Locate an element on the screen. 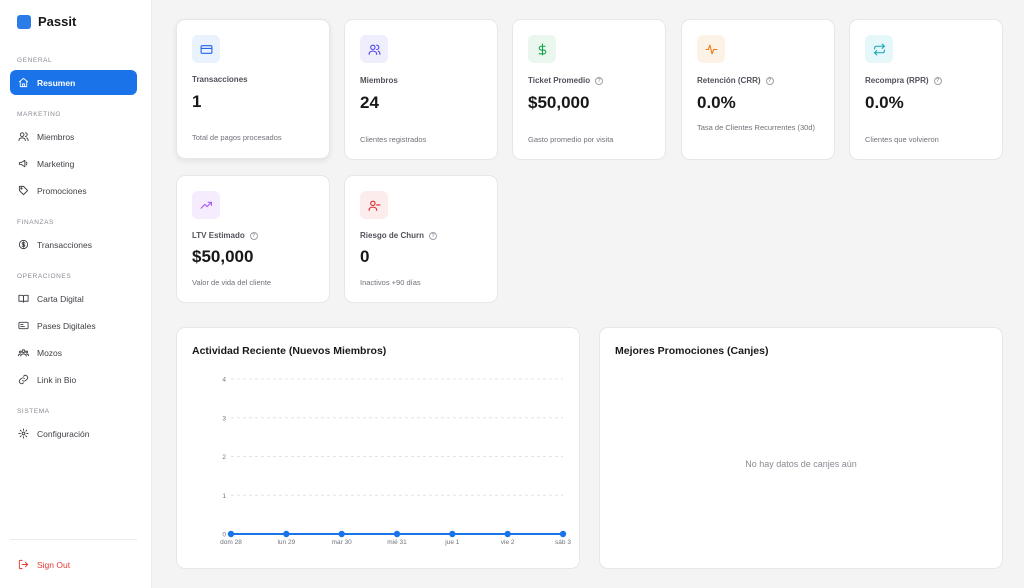  stat-card-churn: Riesgo de Churn? 0 Inactivos +90 días is located at coordinates (421, 239).